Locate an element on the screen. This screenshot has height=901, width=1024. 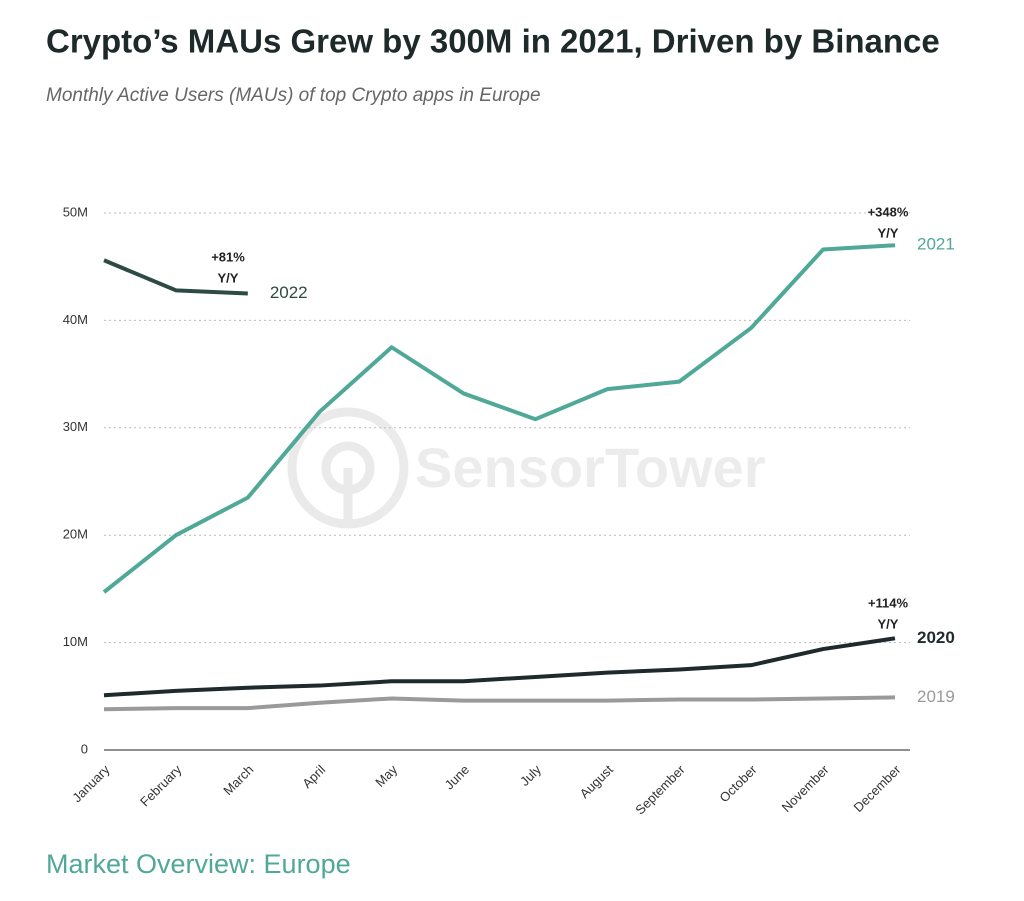
x-tick-label: April is located at coordinates (313, 776).